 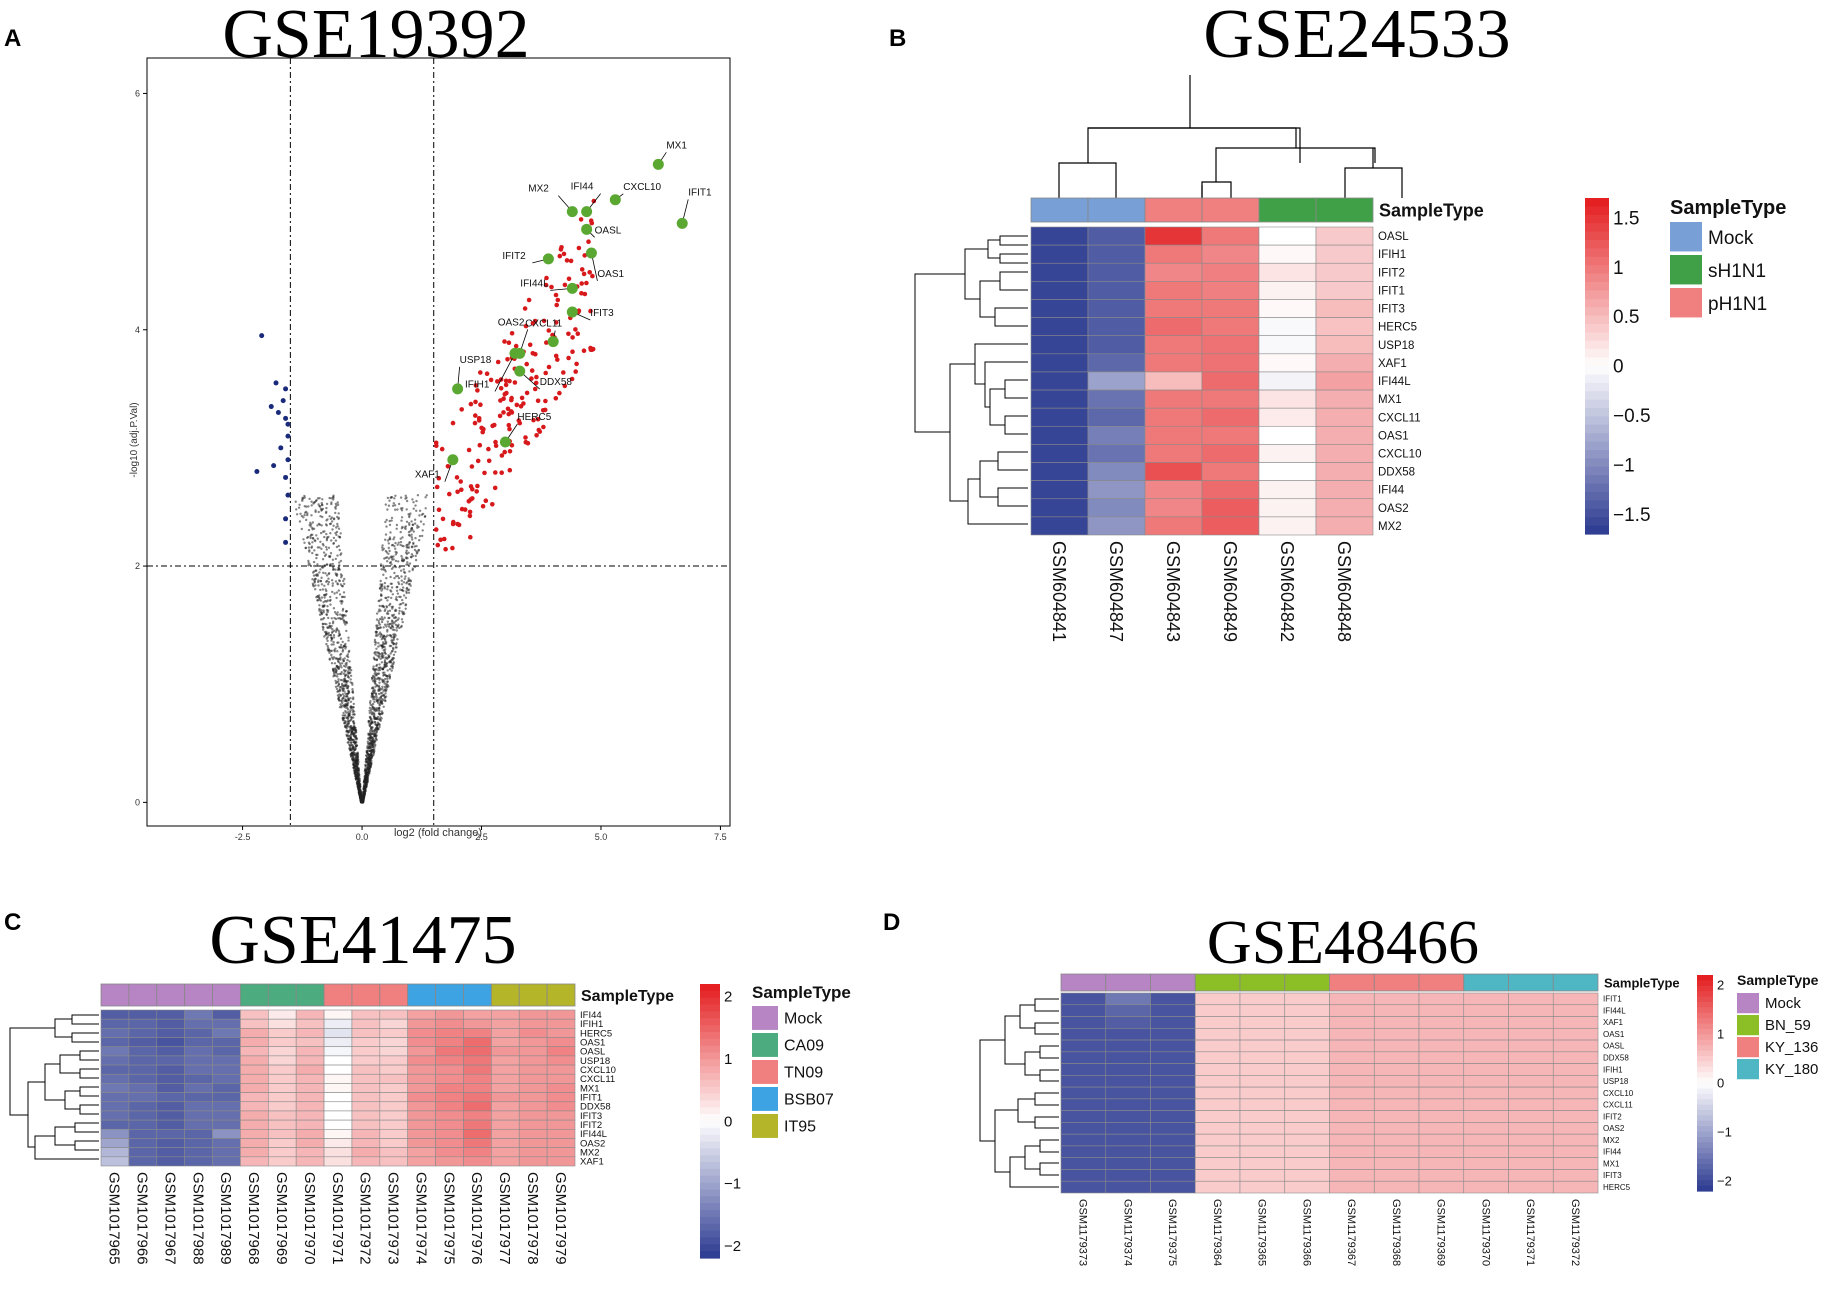 What do you see at coordinates (338, 995) in the screenshot?
I see `sample-annotation-bar` at bounding box center [338, 995].